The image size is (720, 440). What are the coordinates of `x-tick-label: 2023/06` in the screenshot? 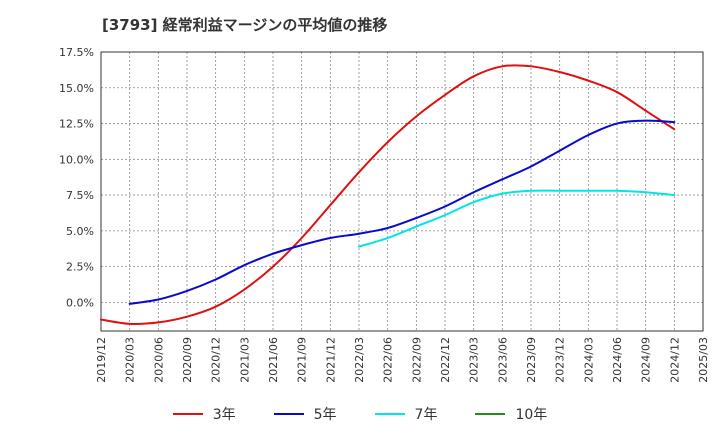 It's located at (502, 360).